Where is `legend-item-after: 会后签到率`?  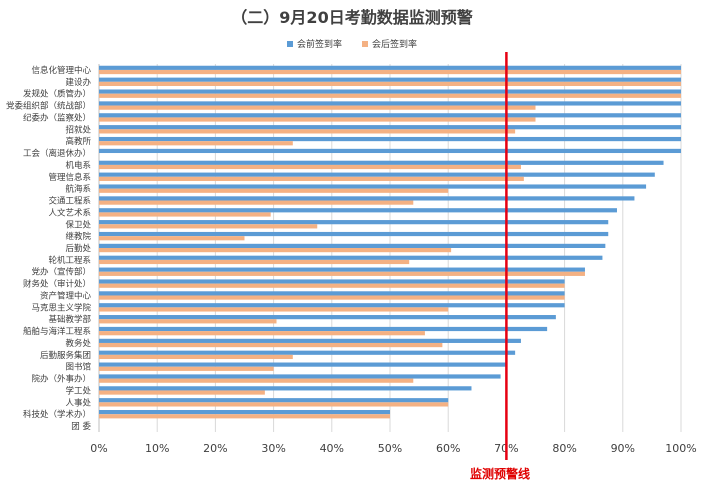 legend-item-after: 会后签到率 is located at coordinates (389, 43).